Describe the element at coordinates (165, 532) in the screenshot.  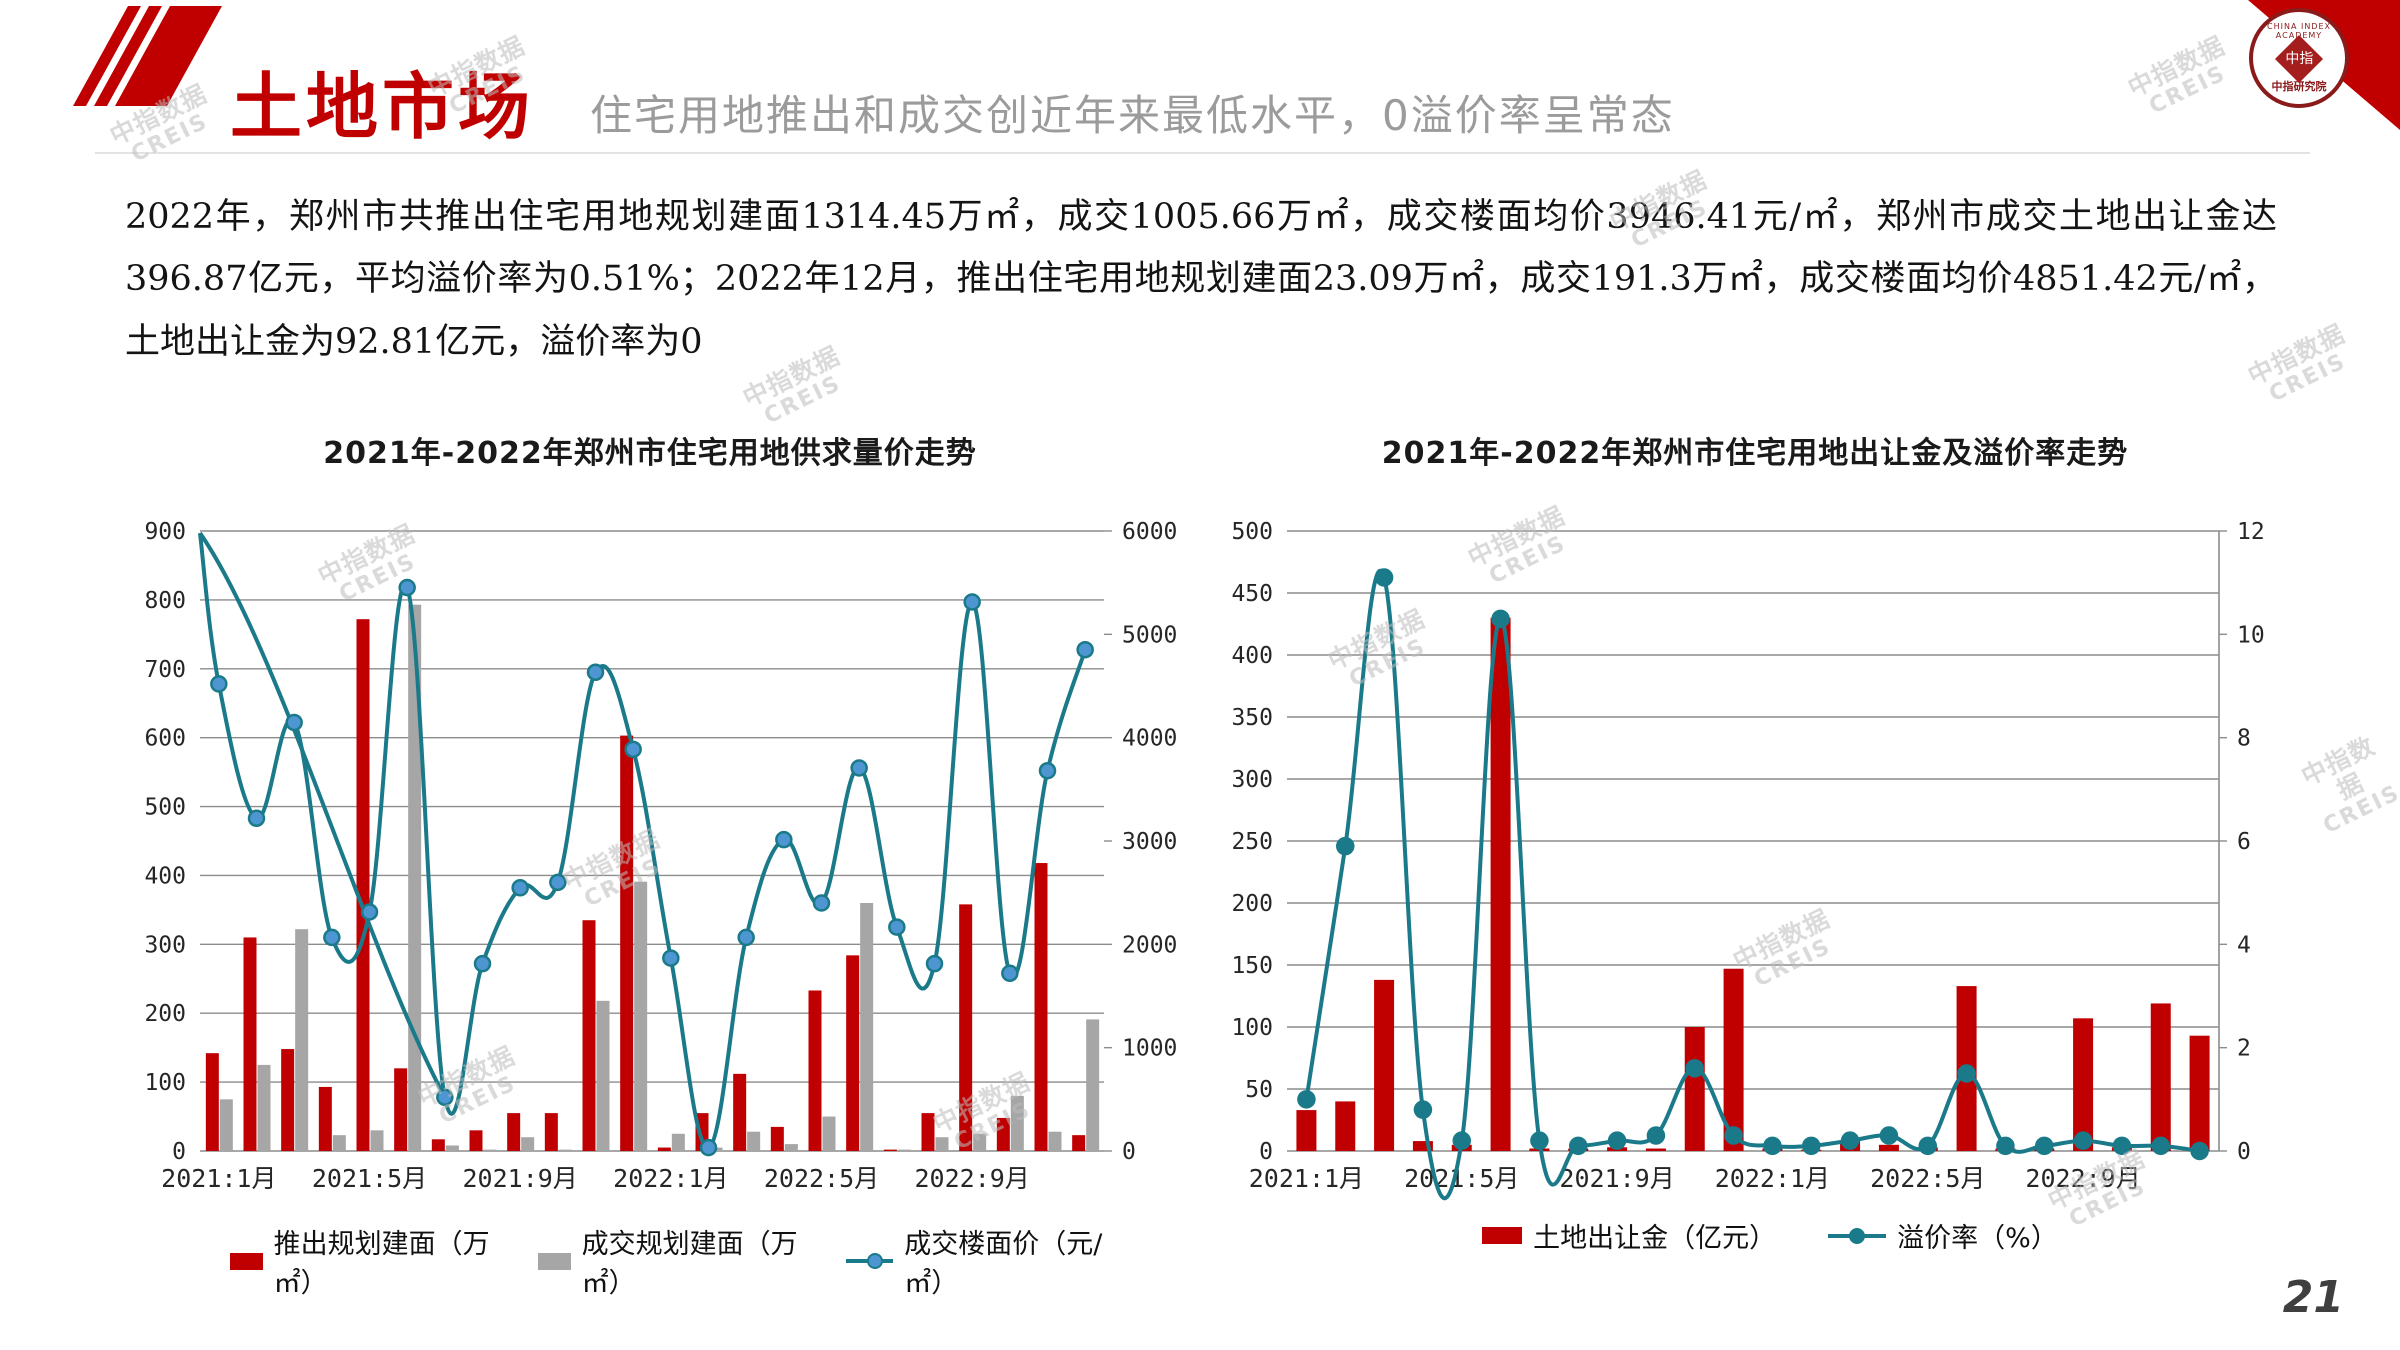
I see `y-left-tick-label: 900` at that location.